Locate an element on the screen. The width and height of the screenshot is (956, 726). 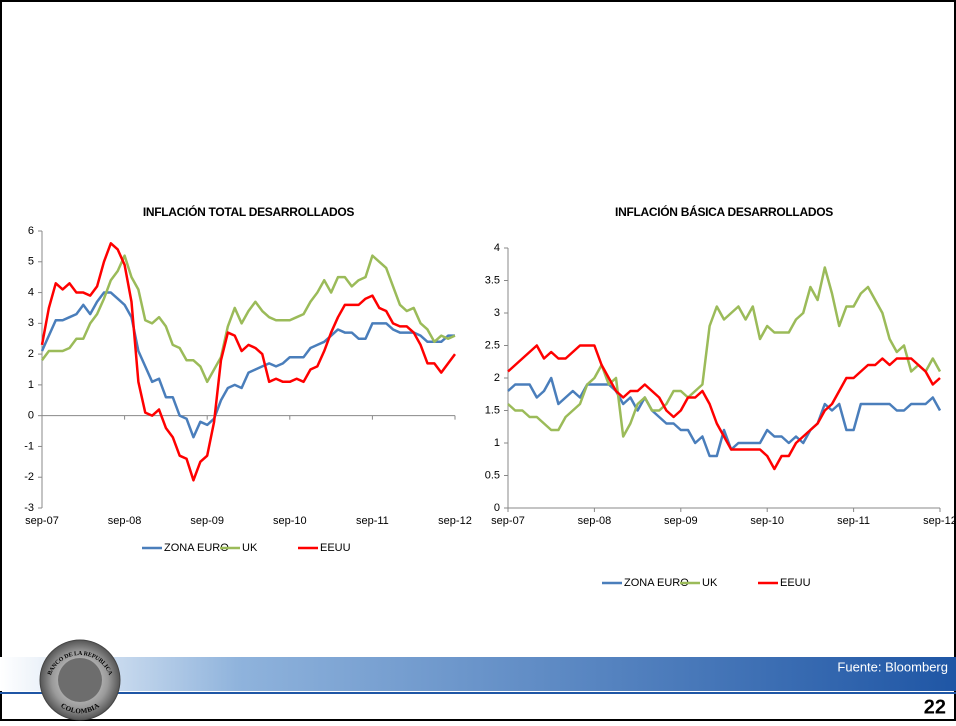
logo-portrait is located at coordinates (80, 680).